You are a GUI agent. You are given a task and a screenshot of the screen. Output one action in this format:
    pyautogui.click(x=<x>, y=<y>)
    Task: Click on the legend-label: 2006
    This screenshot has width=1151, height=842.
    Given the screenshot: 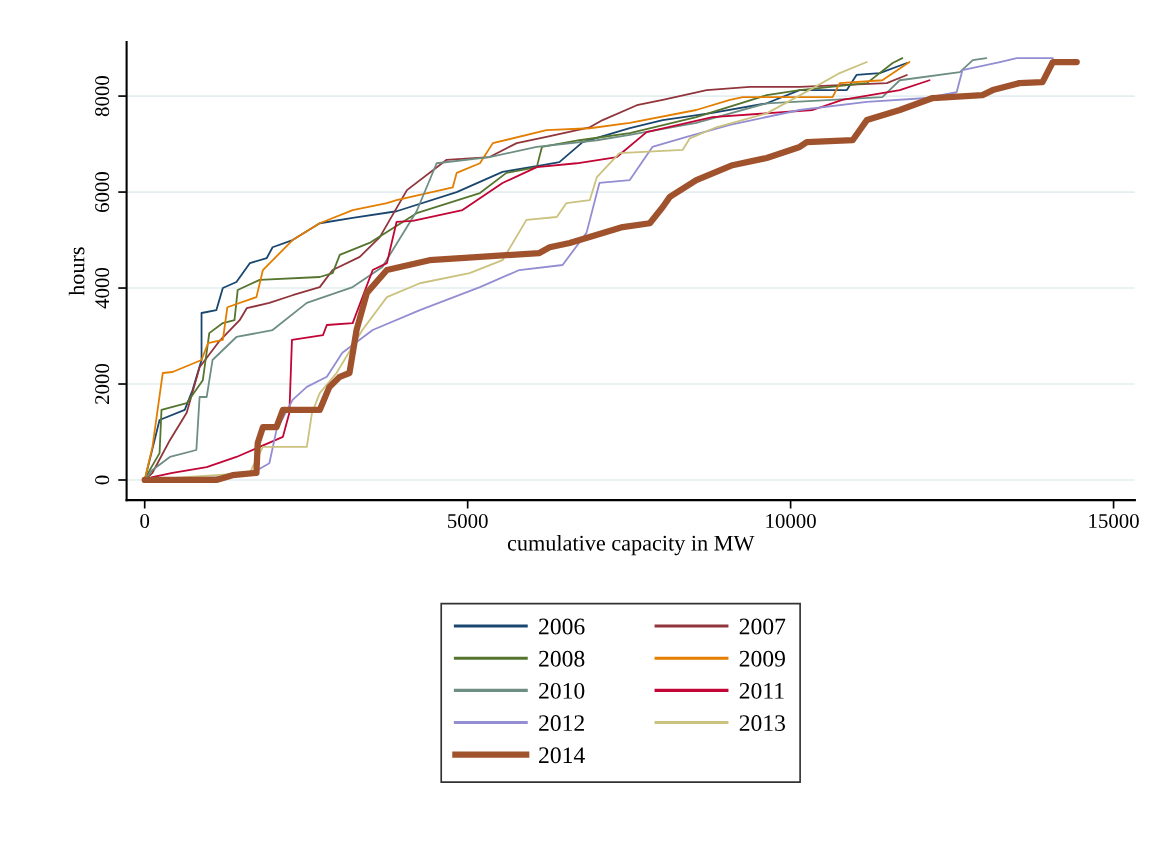 What is the action you would take?
    pyautogui.click(x=562, y=626)
    